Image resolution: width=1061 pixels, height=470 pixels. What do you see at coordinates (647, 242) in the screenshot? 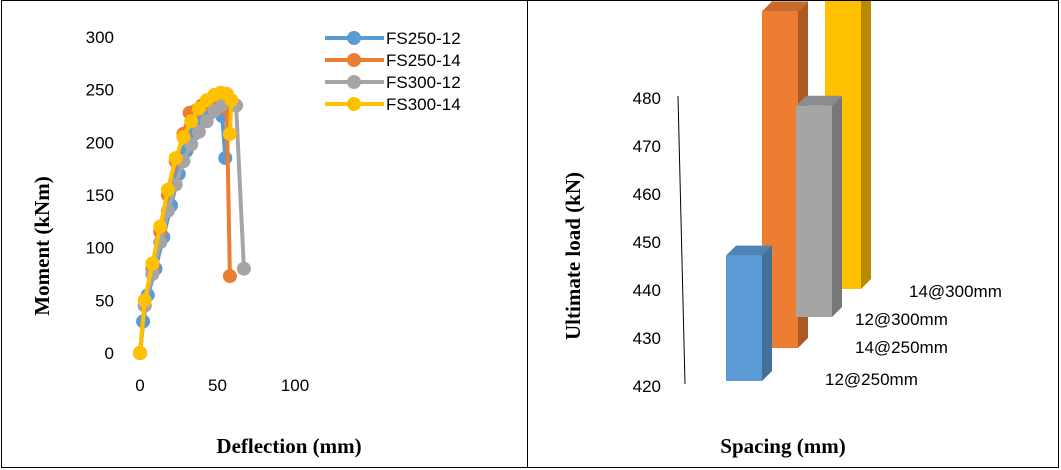
I see `y-tick-label: 450` at bounding box center [647, 242].